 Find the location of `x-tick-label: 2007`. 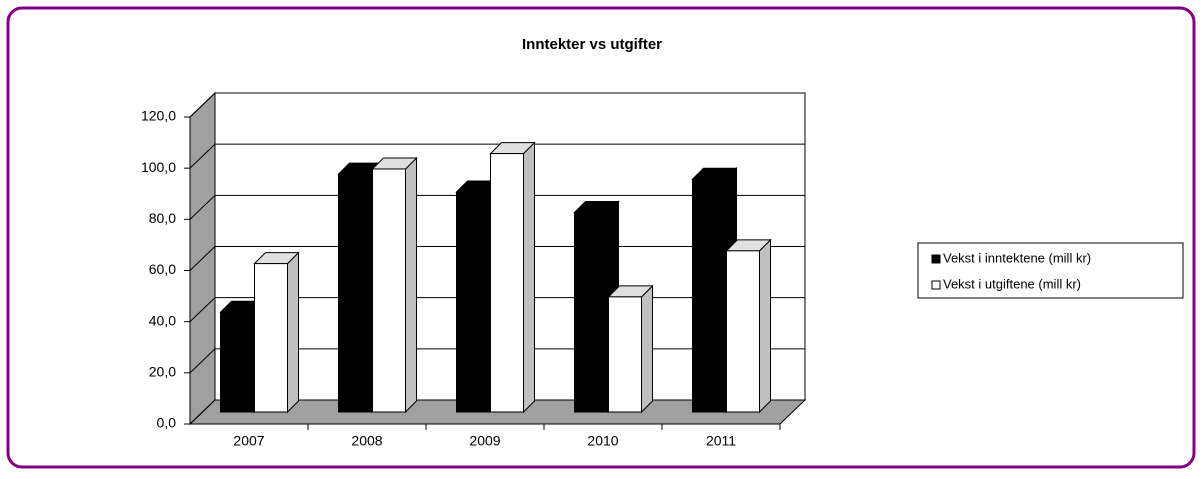

x-tick-label: 2007 is located at coordinates (248, 441).